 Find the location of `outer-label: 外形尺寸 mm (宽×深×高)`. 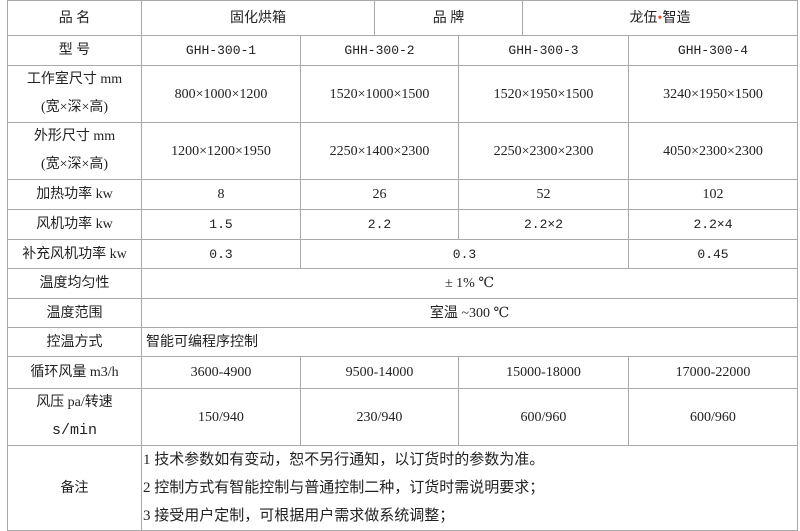

outer-label: 外形尺寸 mm (宽×深×高) is located at coordinates (74, 151).